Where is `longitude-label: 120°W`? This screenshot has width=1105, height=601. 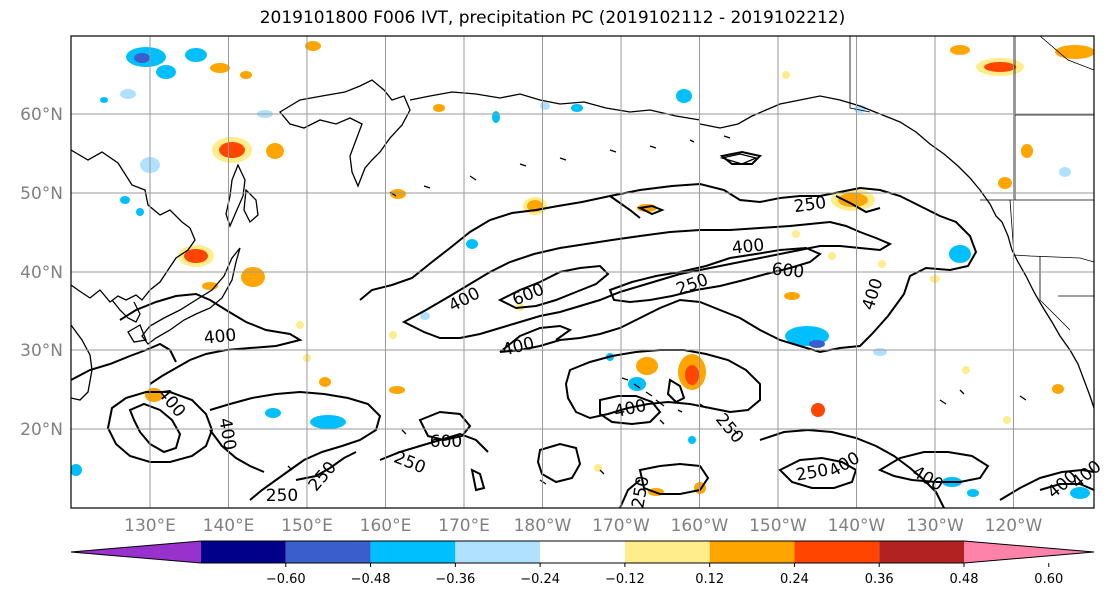 longitude-label: 120°W is located at coordinates (1014, 526).